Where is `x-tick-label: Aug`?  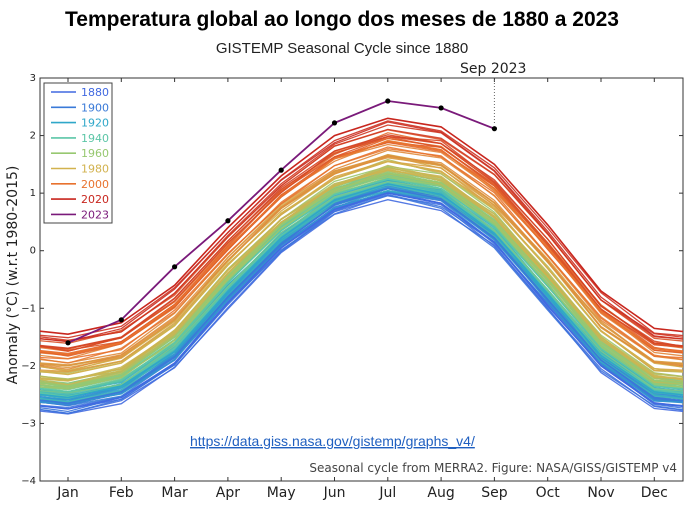
x-tick-label: Aug is located at coordinates (440, 493).